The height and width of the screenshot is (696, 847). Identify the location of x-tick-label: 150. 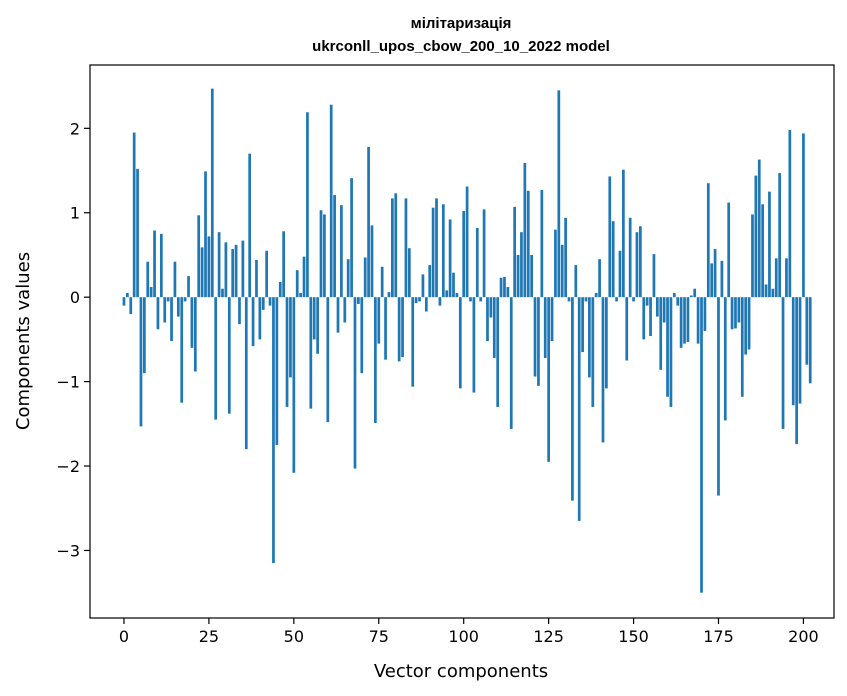
(633, 636).